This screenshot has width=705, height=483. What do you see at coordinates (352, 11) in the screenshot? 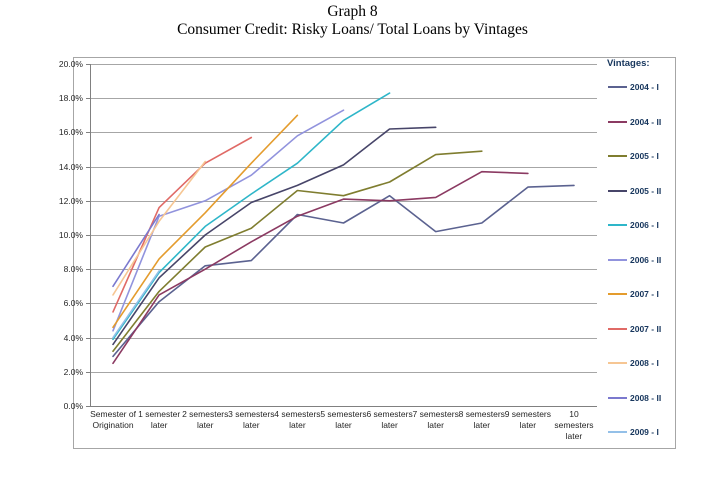
I see `chart-title: Graph 8` at bounding box center [352, 11].